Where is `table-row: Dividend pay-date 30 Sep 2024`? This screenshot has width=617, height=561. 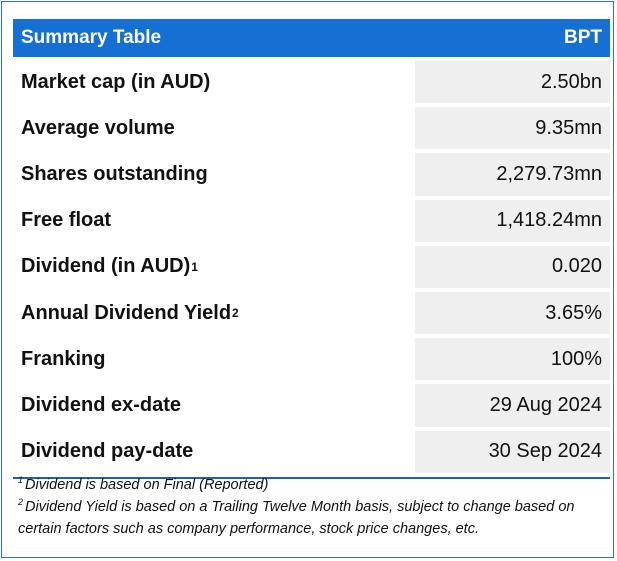 table-row: Dividend pay-date 30 Sep 2024 is located at coordinates (311, 452).